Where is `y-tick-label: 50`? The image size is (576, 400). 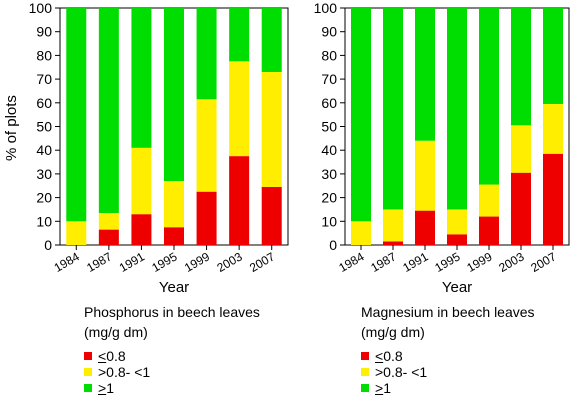 y-tick-label: 50 is located at coordinates (329, 127).